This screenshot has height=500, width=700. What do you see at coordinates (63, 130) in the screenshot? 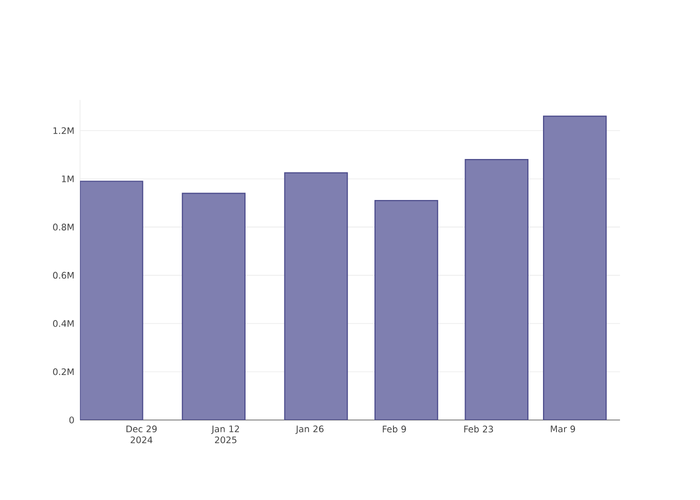
I see `y-tick-label: 1.2M` at bounding box center [63, 130].